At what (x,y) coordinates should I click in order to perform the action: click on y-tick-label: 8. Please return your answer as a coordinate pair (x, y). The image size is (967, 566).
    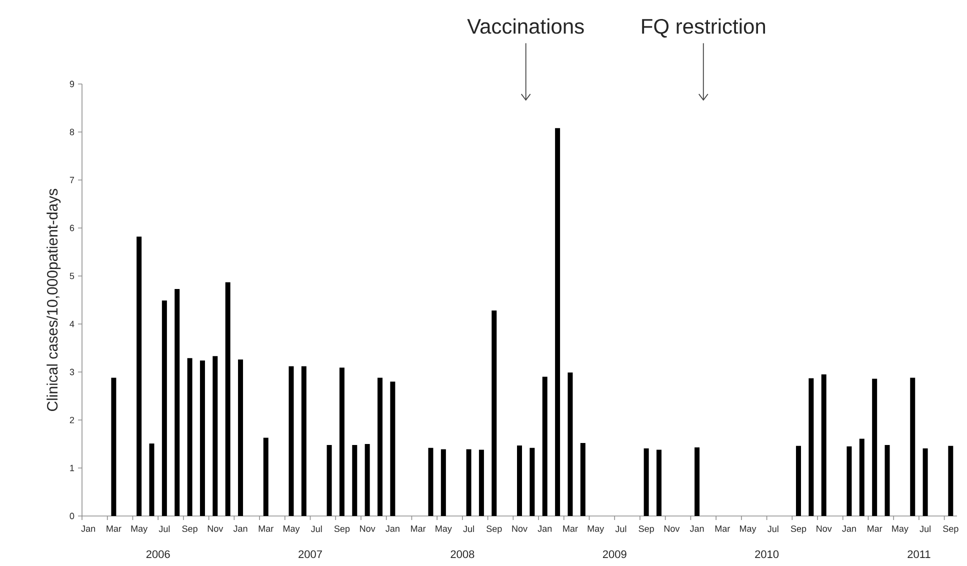
    Looking at the image, I should click on (72, 132).